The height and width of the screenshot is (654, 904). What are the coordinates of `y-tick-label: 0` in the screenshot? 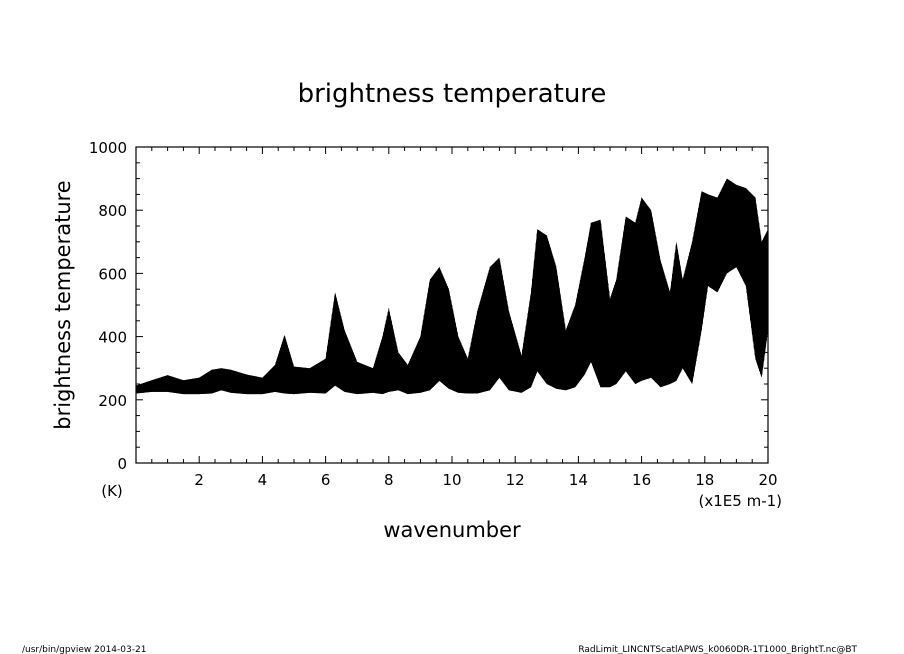 It's located at (122, 464).